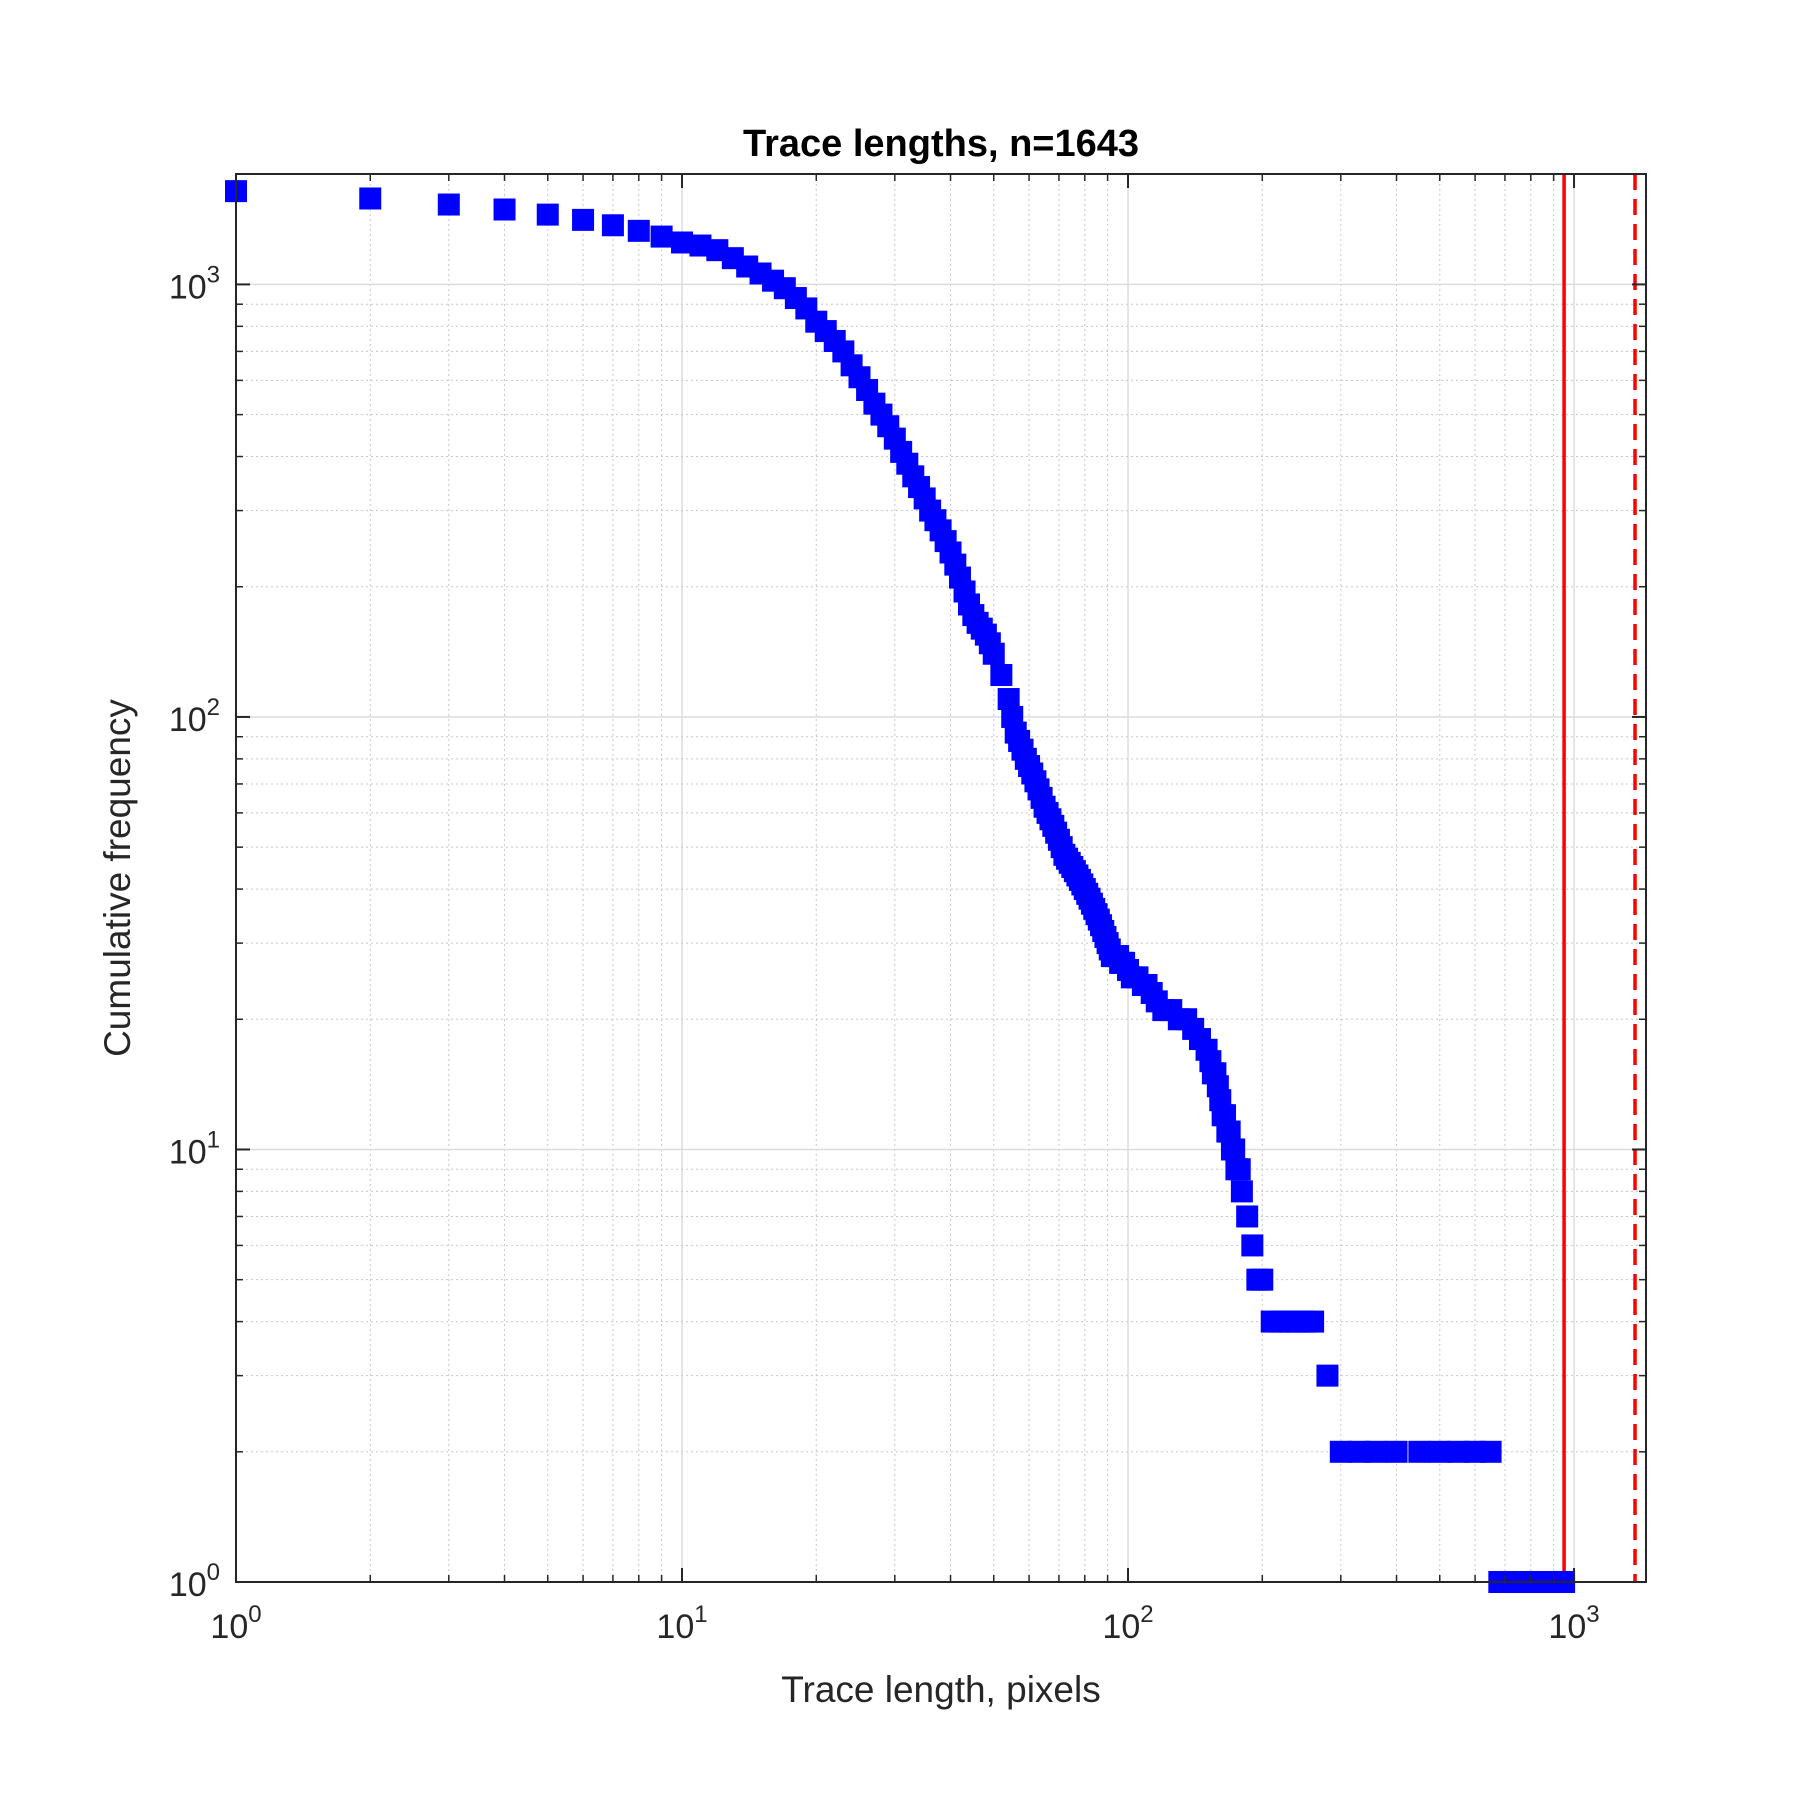 The width and height of the screenshot is (1800, 1800). I want to click on y-tick-label: 10³, so click(194, 283).